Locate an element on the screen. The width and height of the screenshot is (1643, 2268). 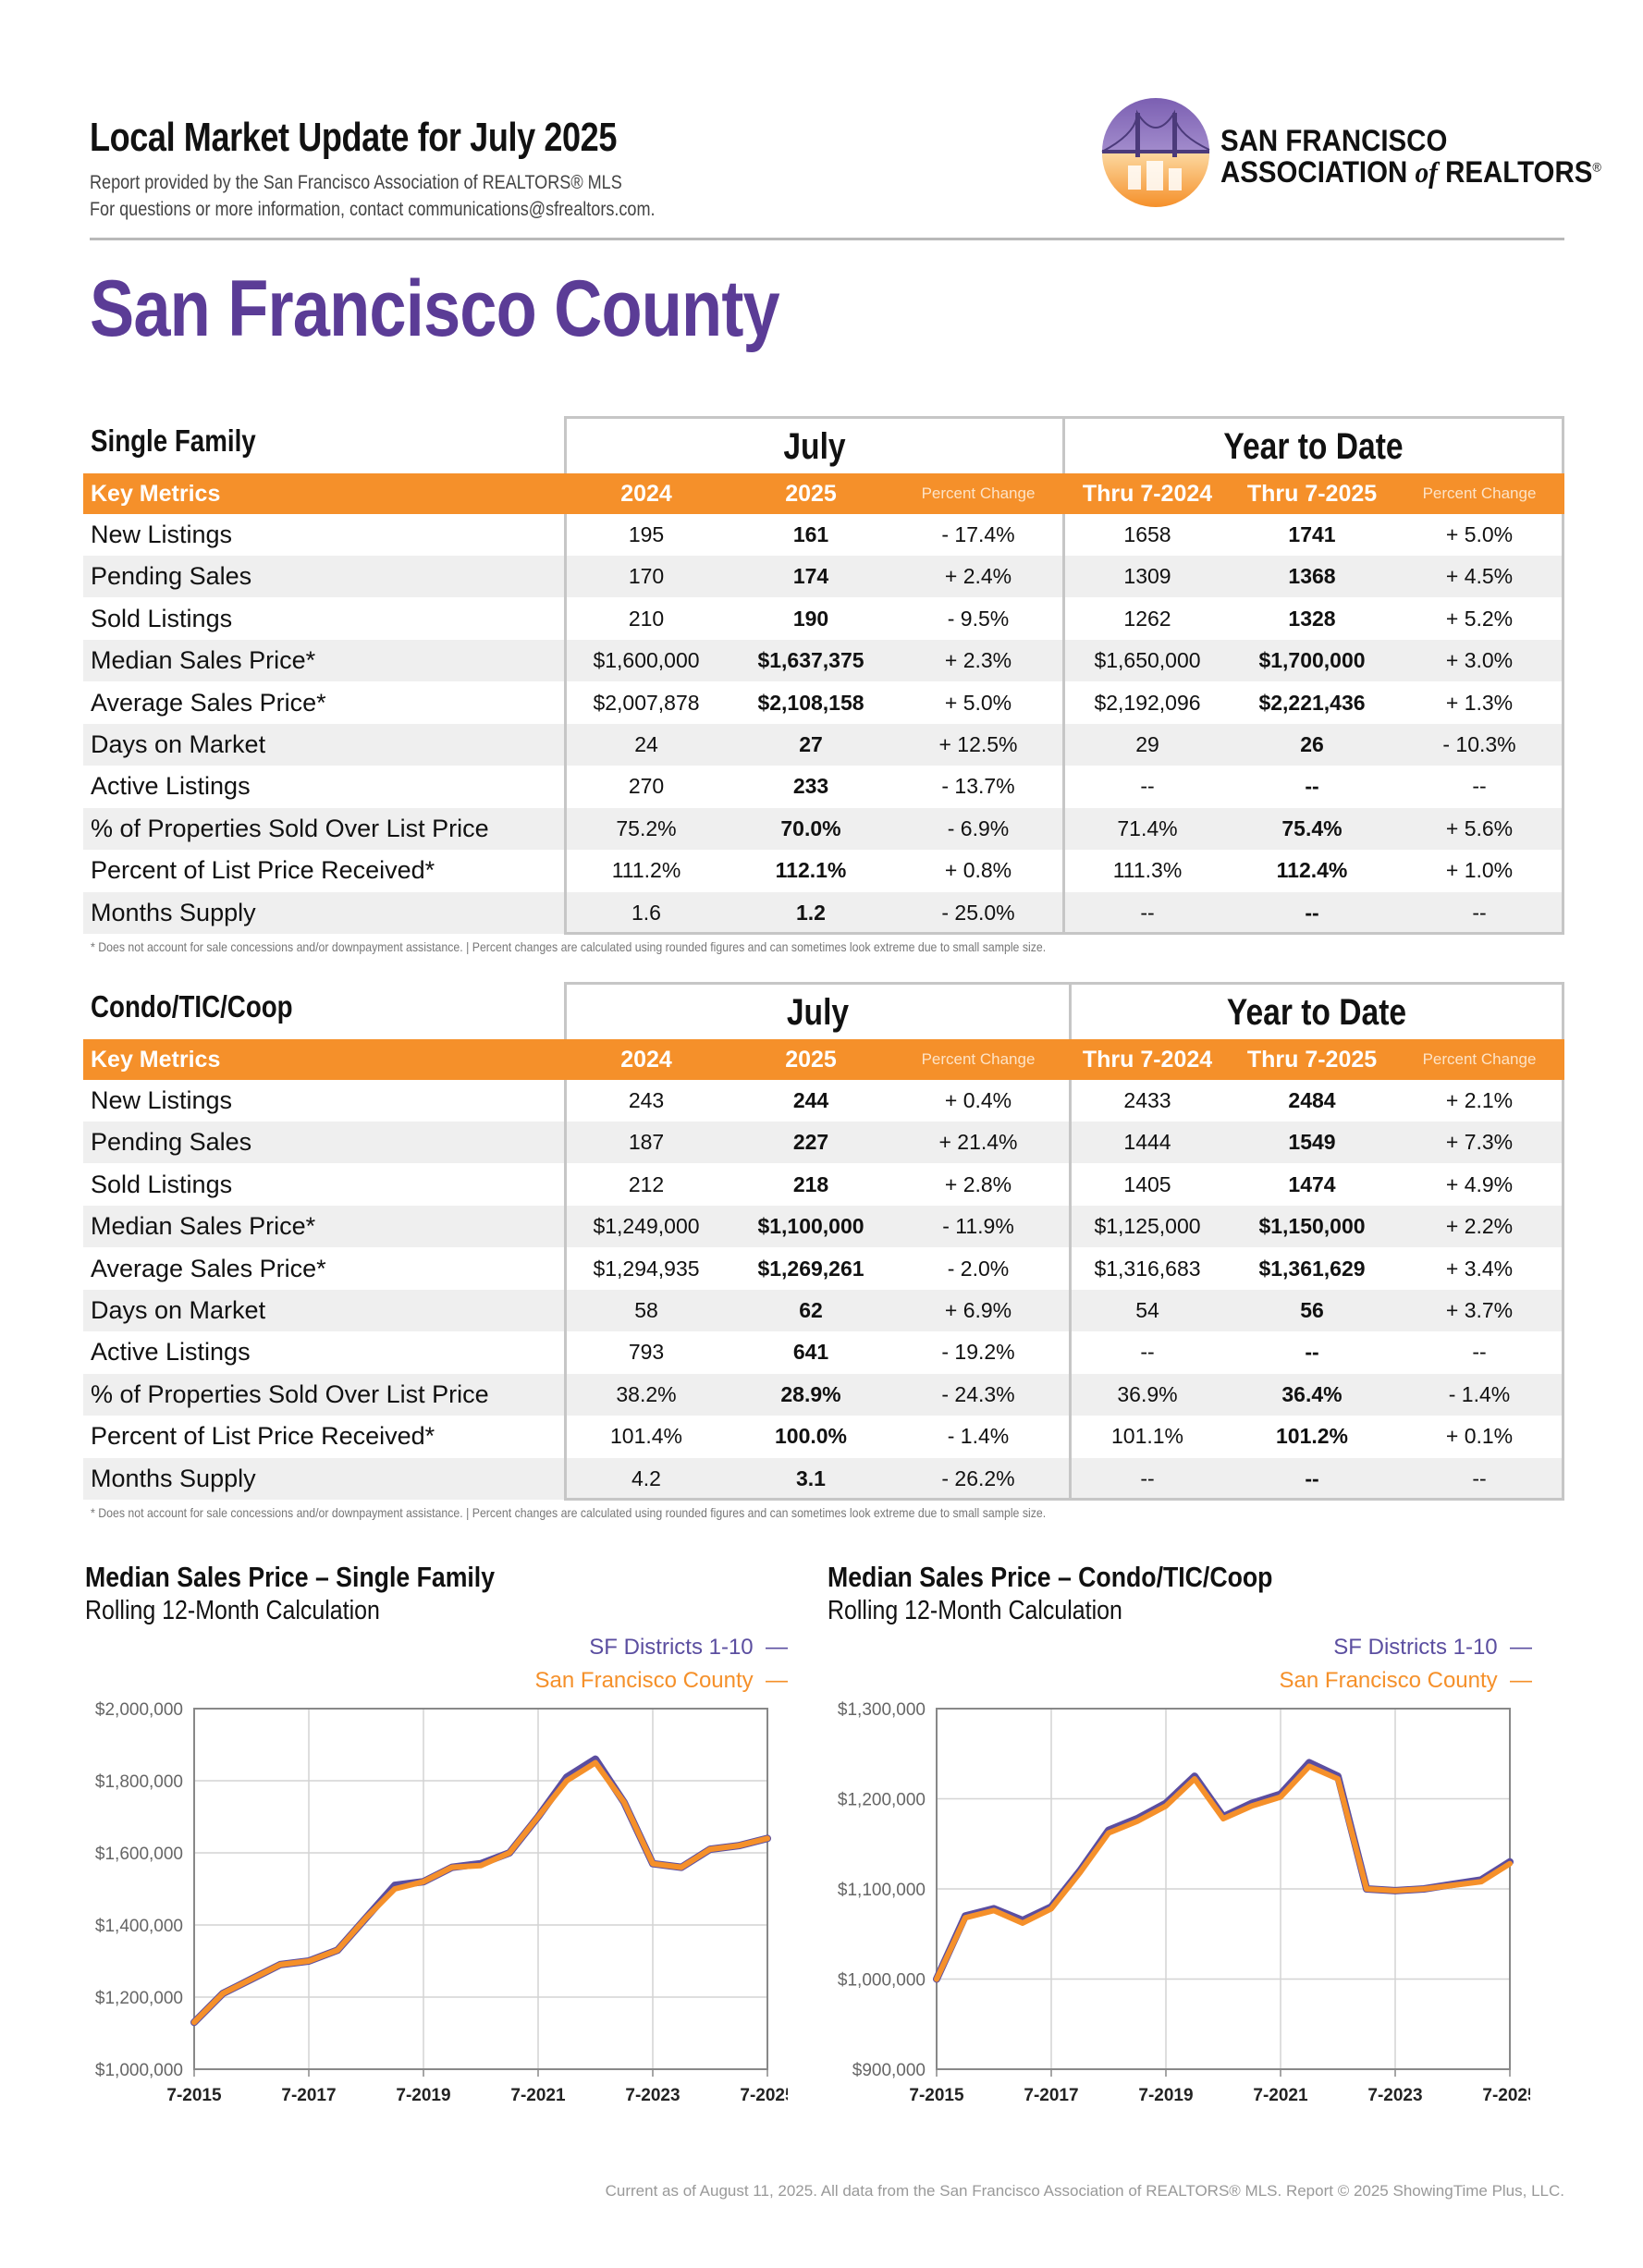
table-row: Months Supply 4.2 3.1 - 26.2% -- -- -- is located at coordinates (823, 1478).